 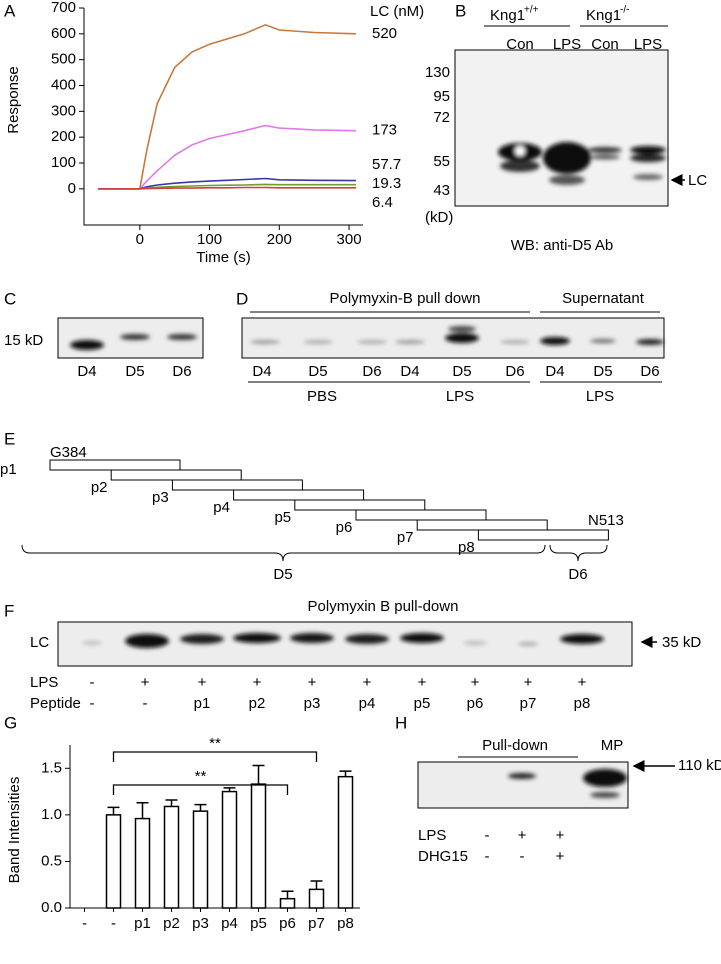 I want to click on series-label: 57.7, so click(x=386, y=164).